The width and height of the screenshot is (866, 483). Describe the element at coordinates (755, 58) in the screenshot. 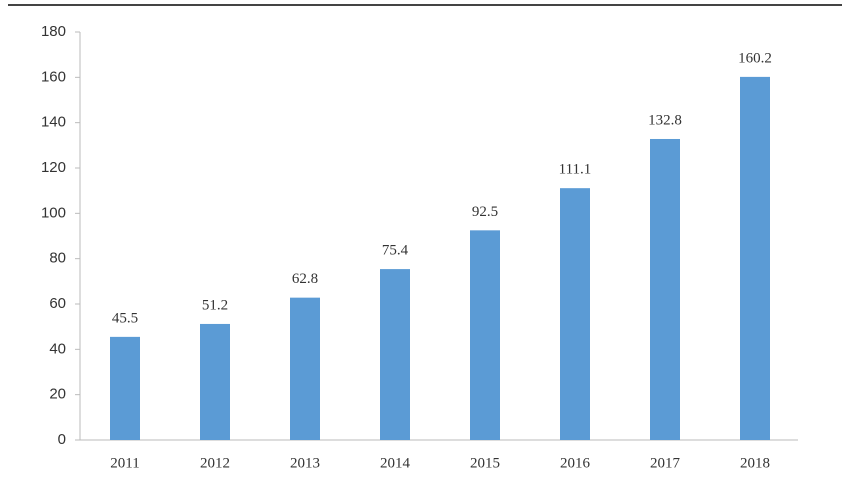

I see `data-label: 160.2` at that location.